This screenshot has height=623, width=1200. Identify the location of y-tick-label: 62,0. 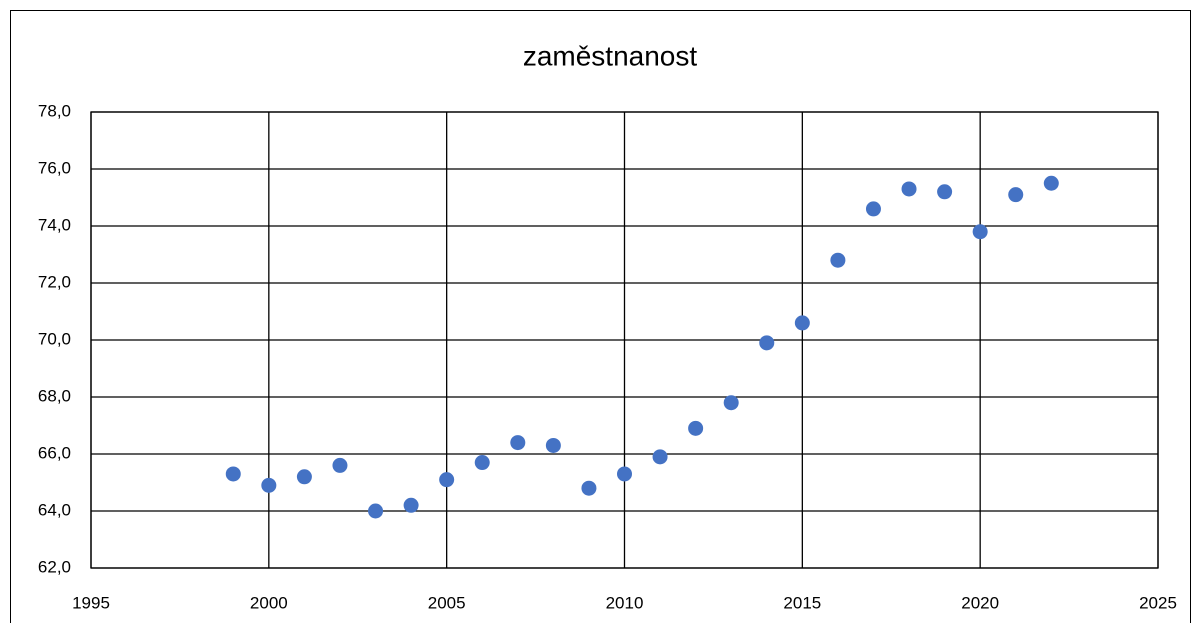
(54, 566).